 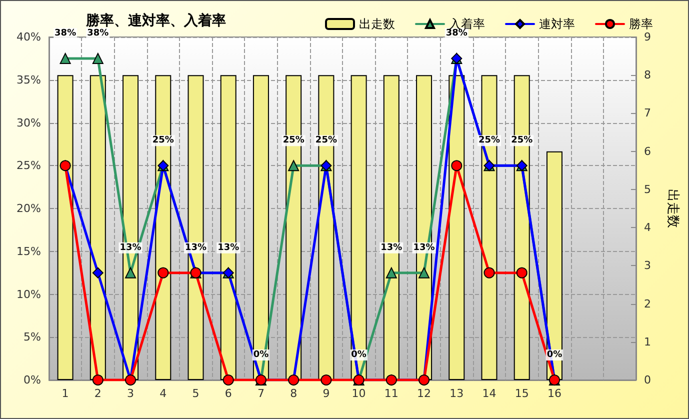 I want to click on x-tick-label: 1, so click(x=65, y=393).